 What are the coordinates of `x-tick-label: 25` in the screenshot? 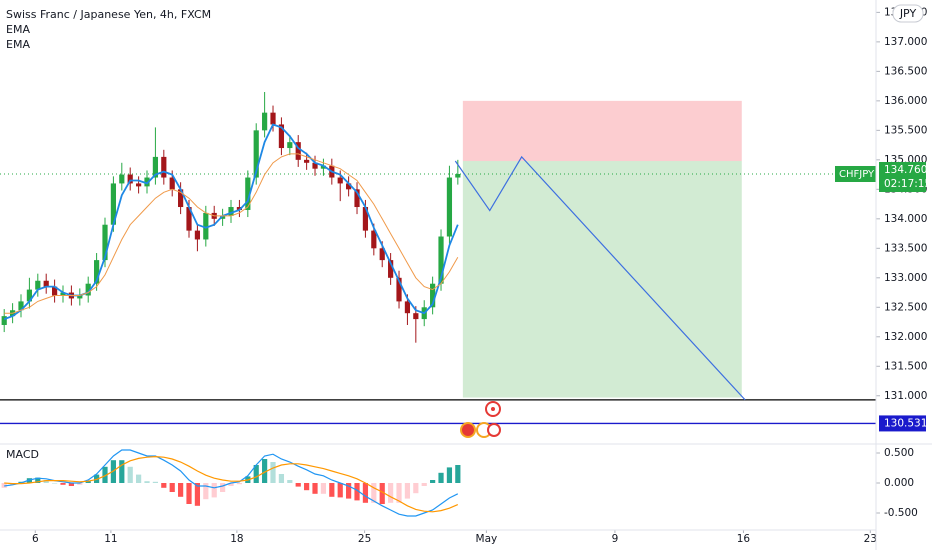 It's located at (364, 539).